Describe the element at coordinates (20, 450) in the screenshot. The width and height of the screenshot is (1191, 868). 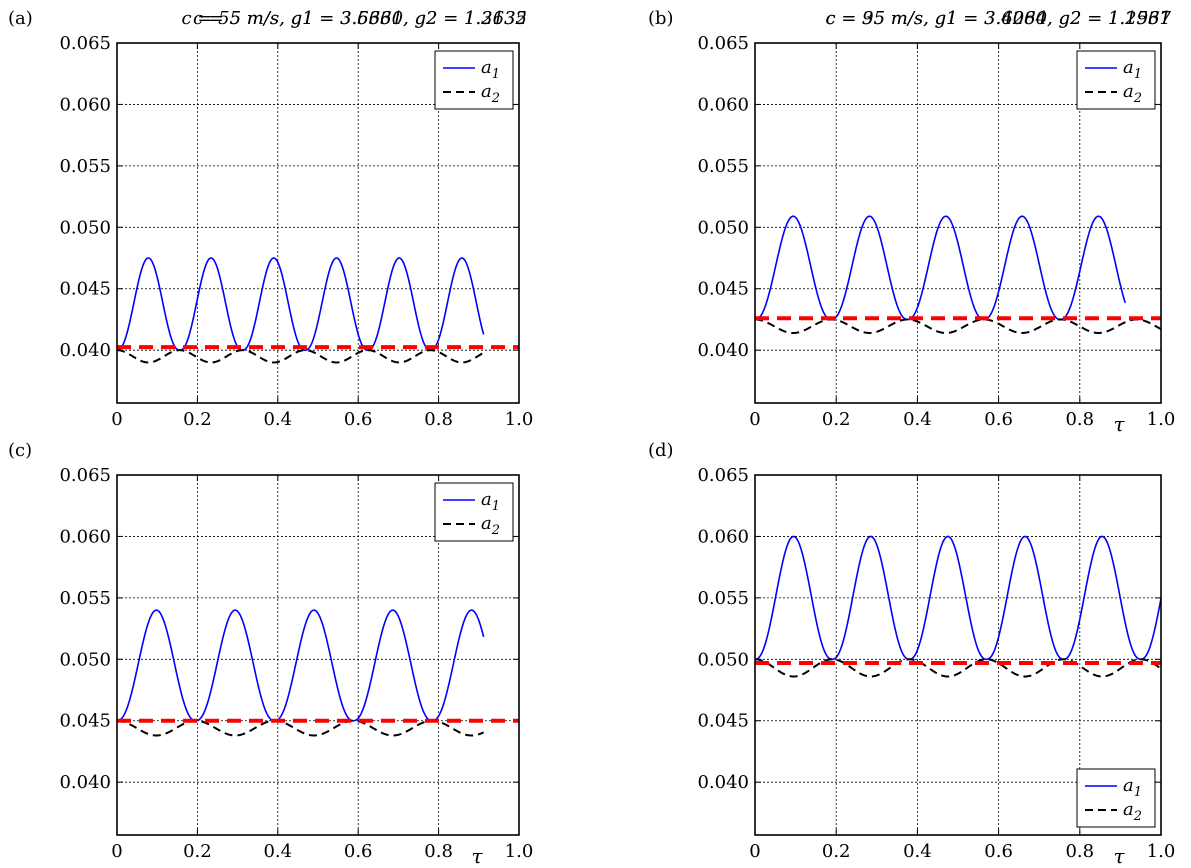
I see `panel-label: (c)` at that location.